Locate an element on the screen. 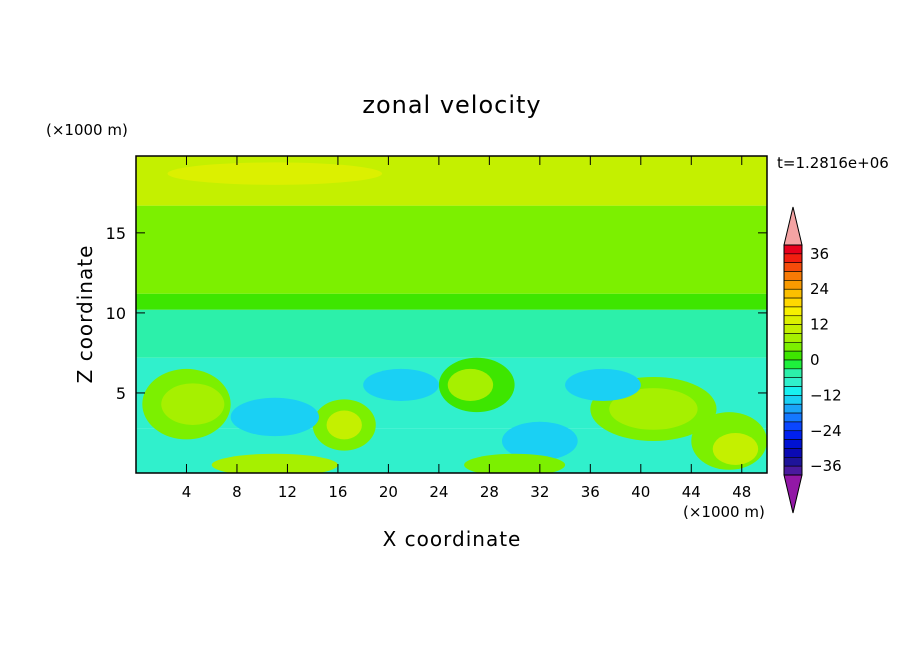 The width and height of the screenshot is (904, 654). y-tick-label: 10 is located at coordinates (116, 313).